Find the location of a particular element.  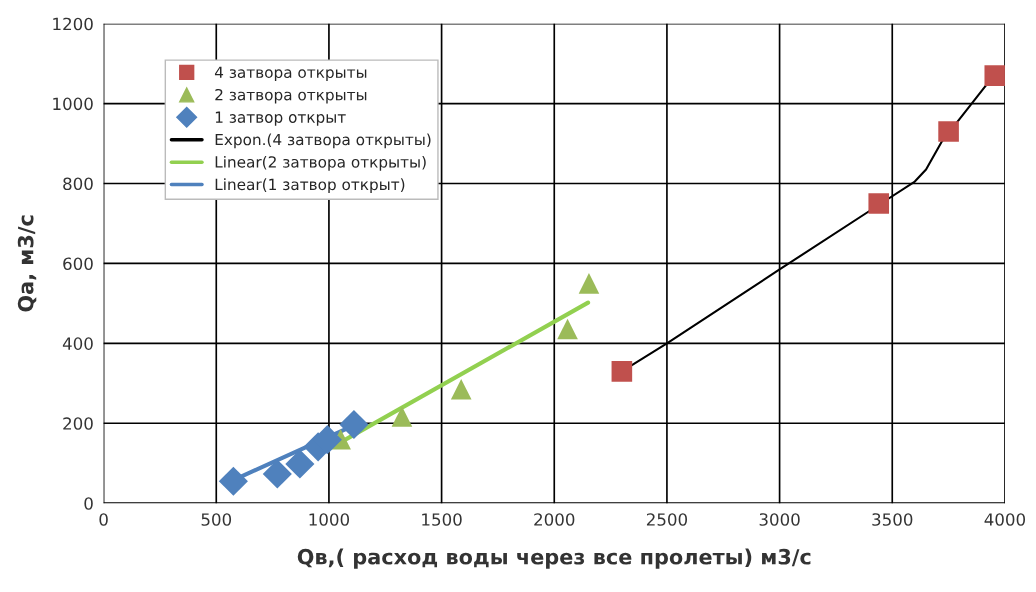

x-axis-title: Qв,( расход воды через все пролеты) м3/с is located at coordinates (554, 558).